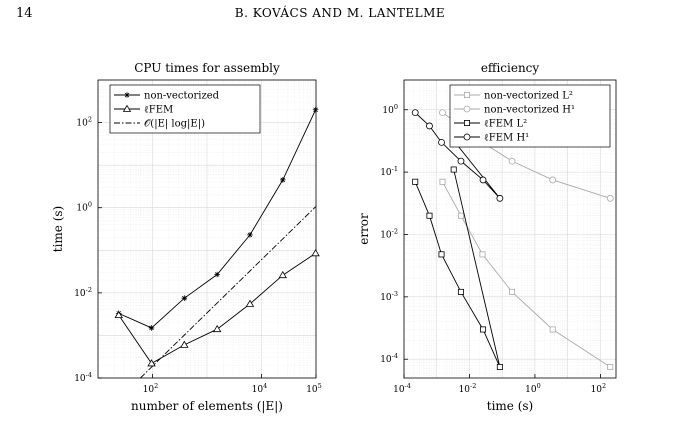  What do you see at coordinates (340, 13) in the screenshot?
I see `running-header: B. KOVÁCS AND M. LANTELME` at bounding box center [340, 13].